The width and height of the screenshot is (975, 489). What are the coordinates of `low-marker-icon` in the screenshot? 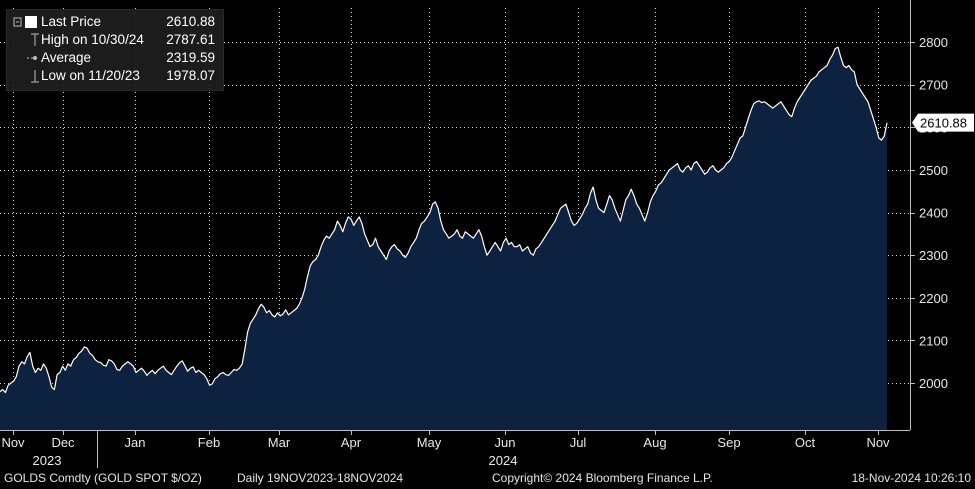 It's located at (35, 76).